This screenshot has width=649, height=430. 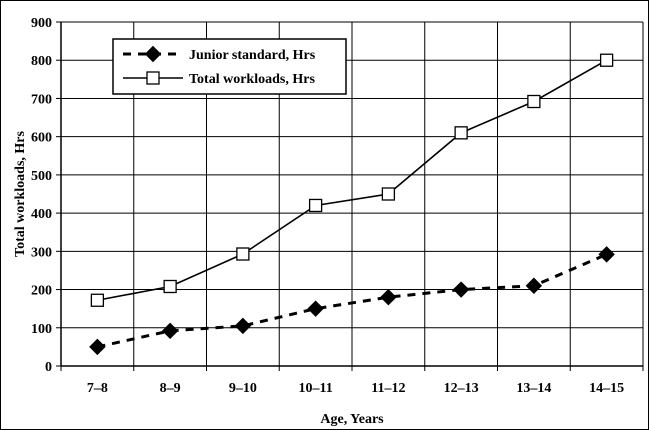 What do you see at coordinates (316, 388) in the screenshot?
I see `x-tick-label: 10–11` at bounding box center [316, 388].